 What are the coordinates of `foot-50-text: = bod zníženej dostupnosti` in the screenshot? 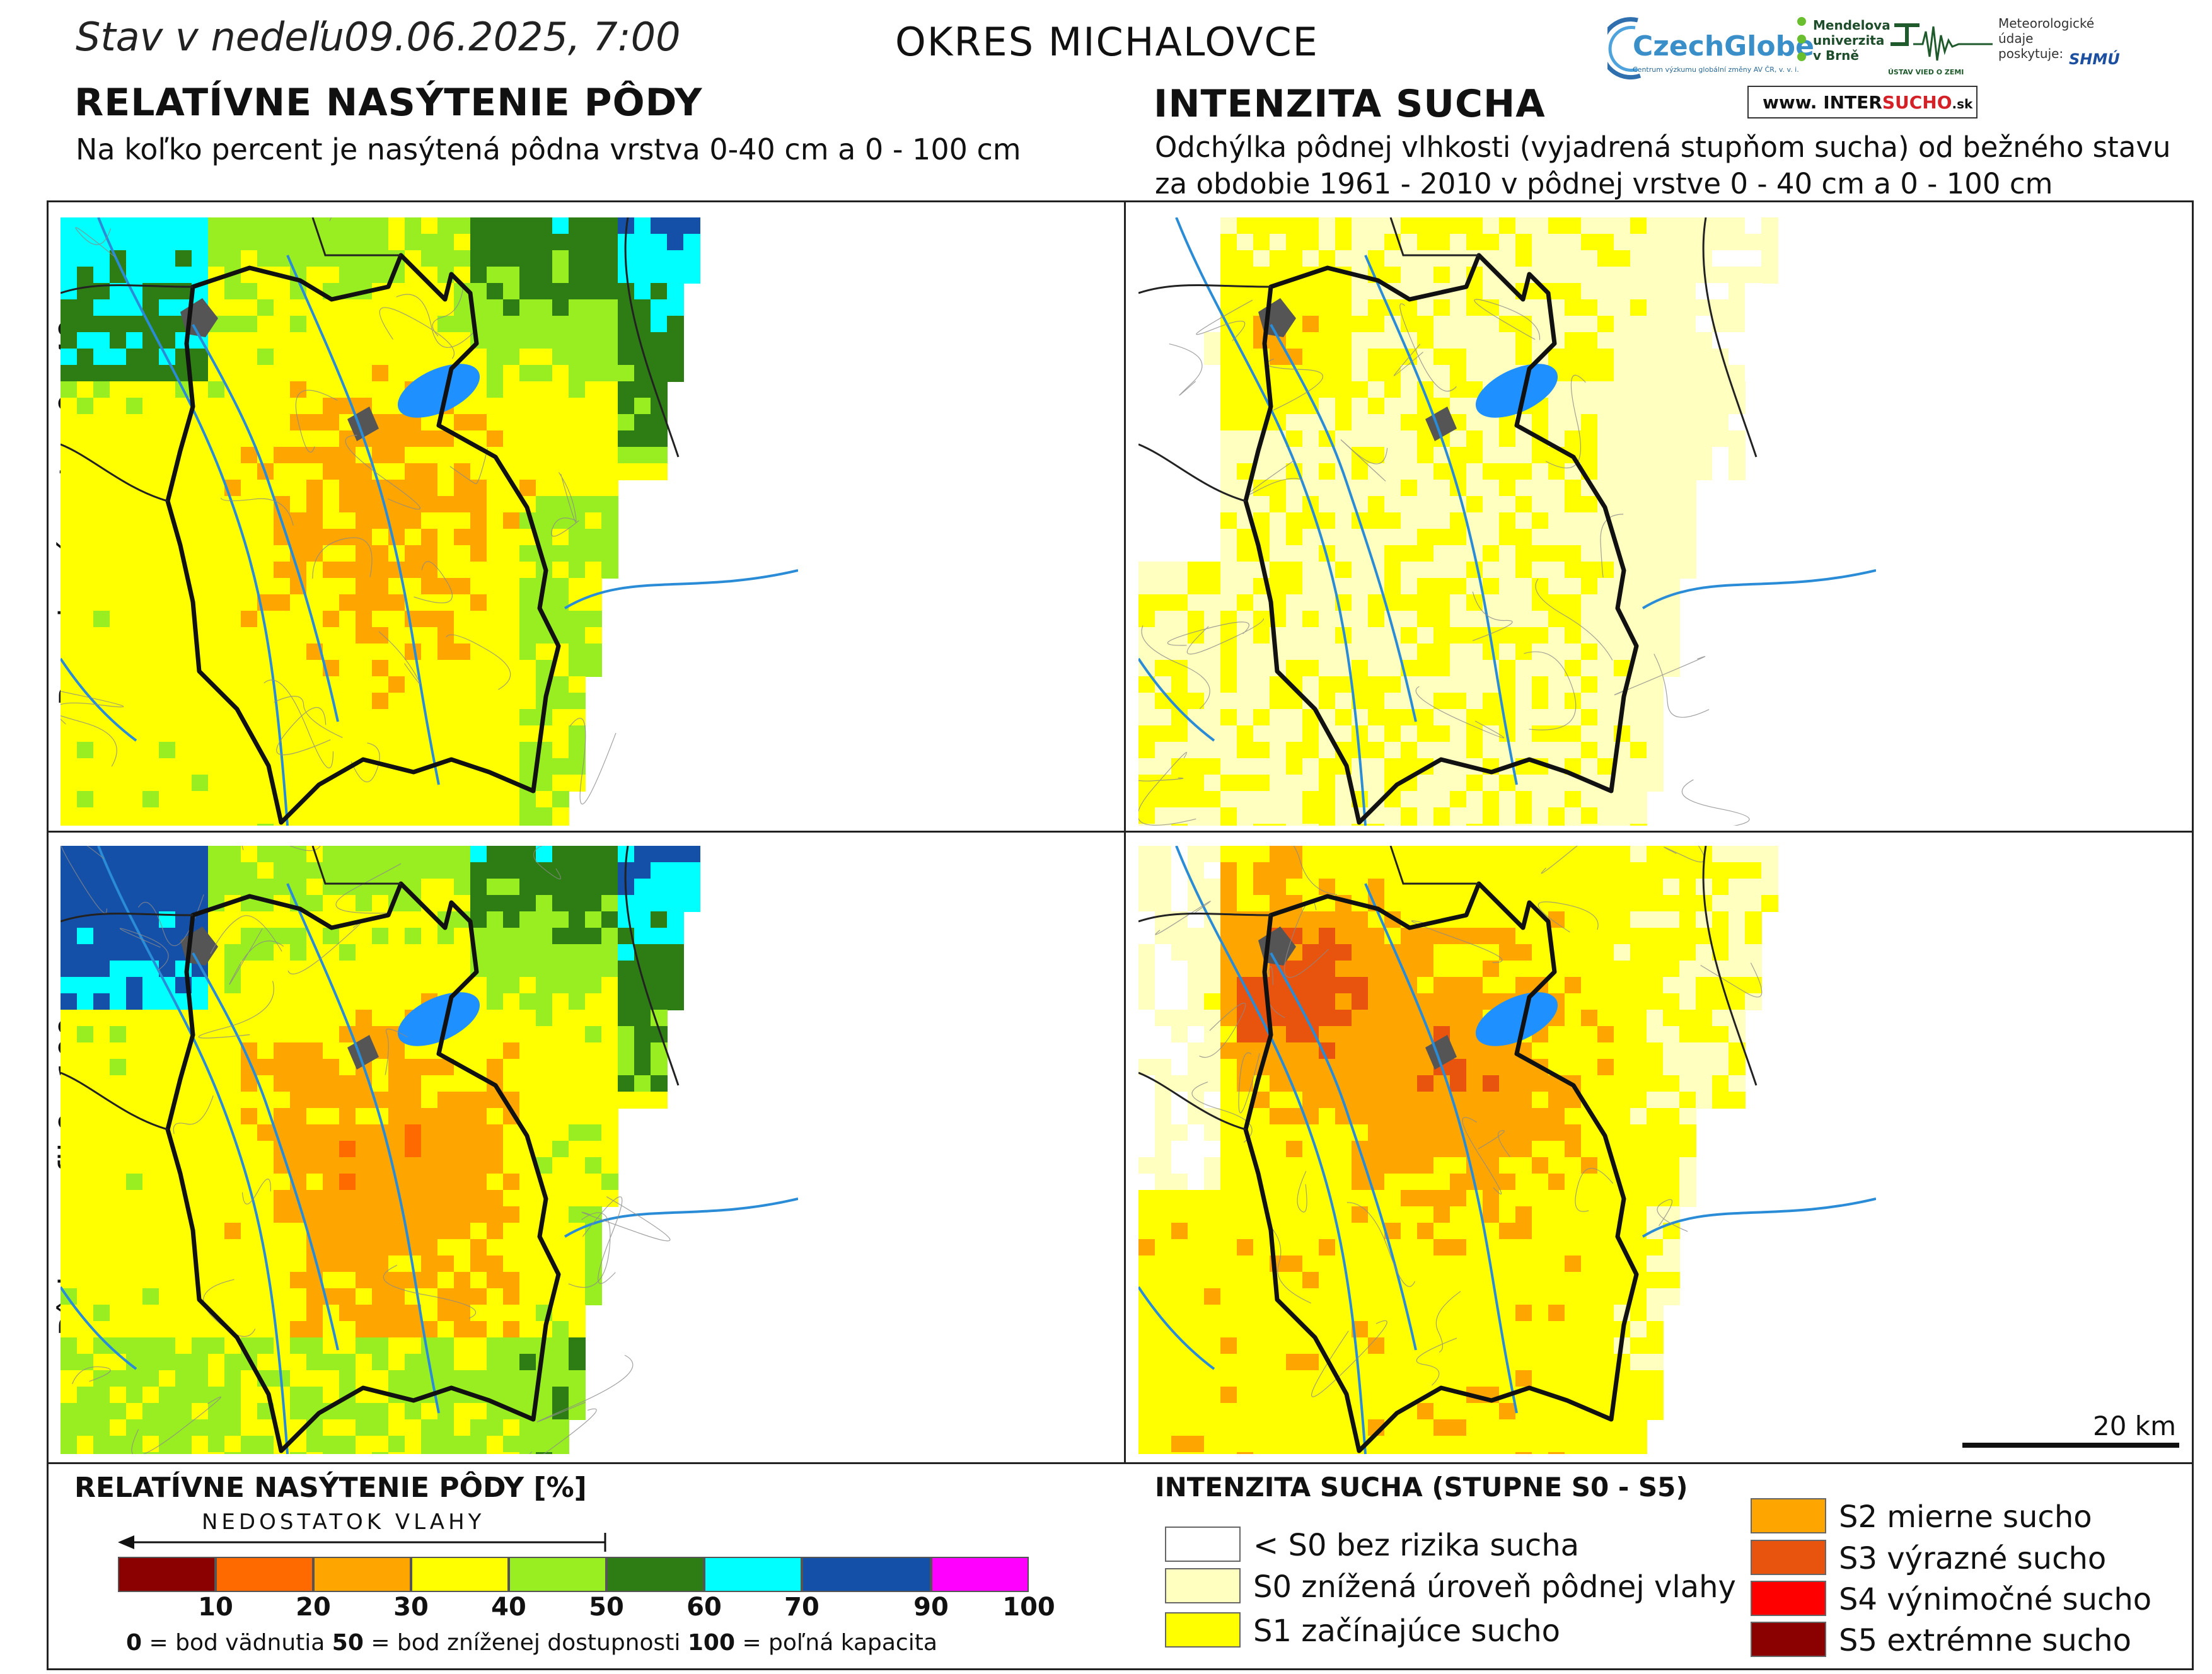 It's located at (525, 1643).